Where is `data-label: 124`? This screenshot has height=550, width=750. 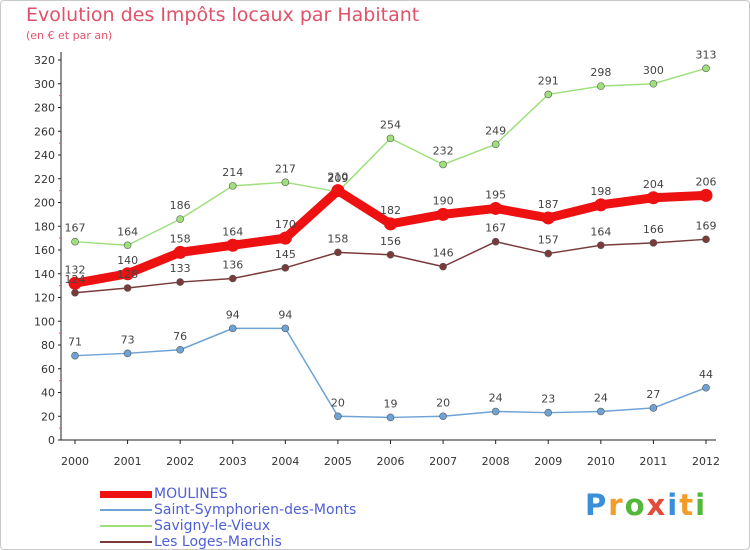 data-label: 124 is located at coordinates (75, 279).